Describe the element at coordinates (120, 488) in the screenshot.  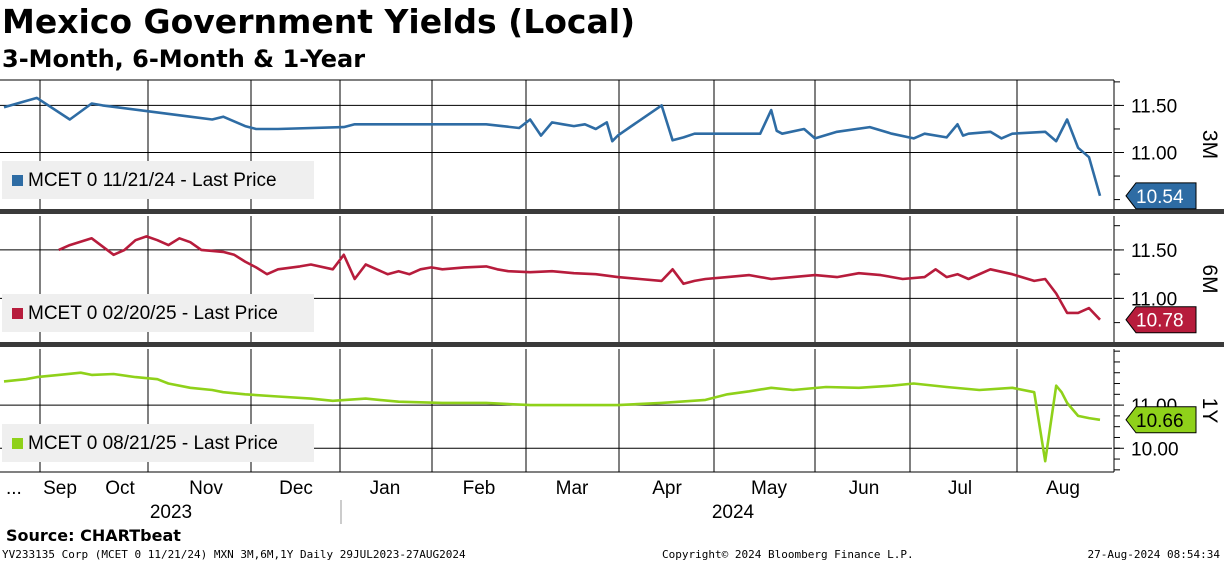
I see `x-month-label: Oct` at that location.